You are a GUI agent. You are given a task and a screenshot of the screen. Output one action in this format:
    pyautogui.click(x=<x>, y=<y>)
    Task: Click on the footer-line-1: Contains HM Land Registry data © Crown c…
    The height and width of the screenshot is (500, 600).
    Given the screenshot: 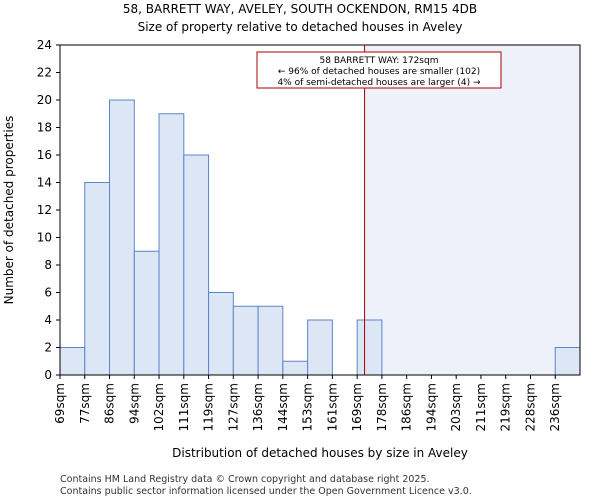 What is the action you would take?
    pyautogui.click(x=245, y=479)
    